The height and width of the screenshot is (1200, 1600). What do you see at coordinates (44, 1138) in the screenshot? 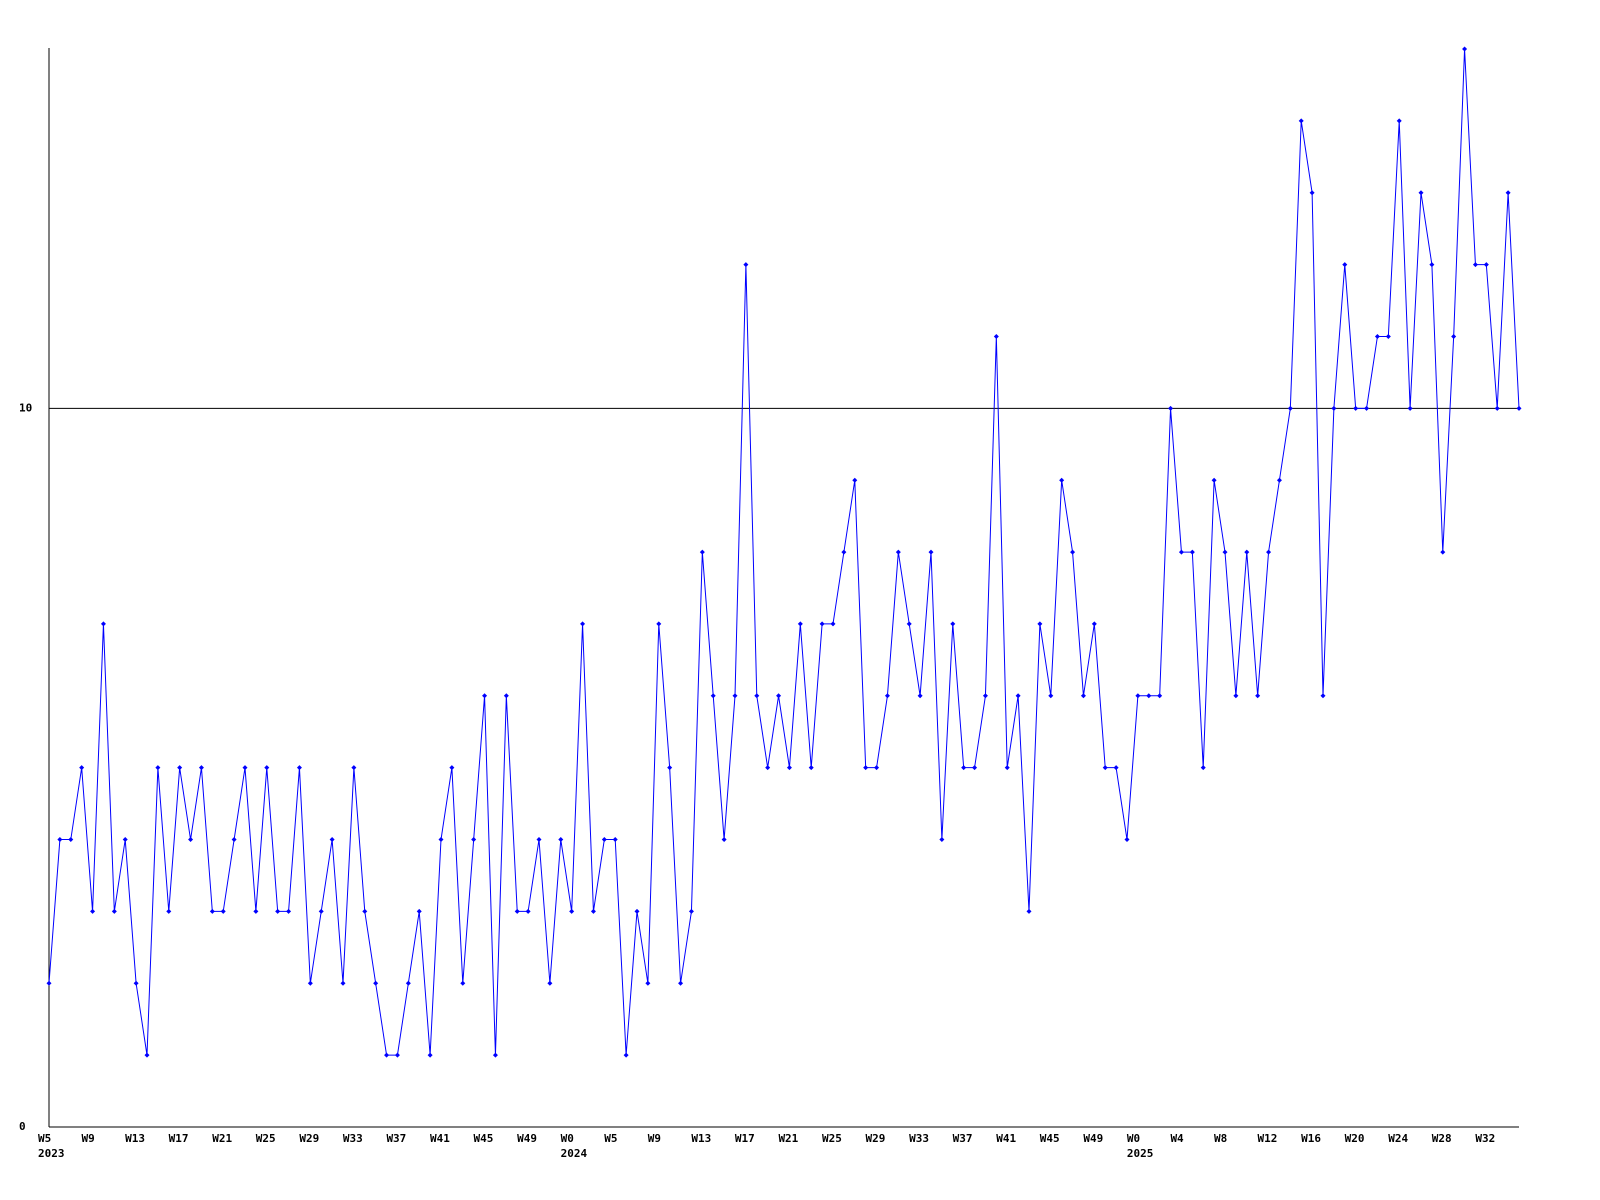
I see `x-tick-label: W5` at bounding box center [44, 1138].